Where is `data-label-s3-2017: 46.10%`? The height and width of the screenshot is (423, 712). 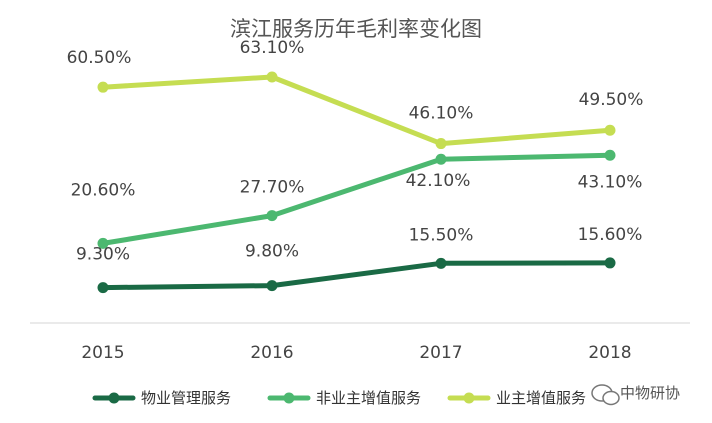 data-label-s3-2017: 46.10% is located at coordinates (441, 114).